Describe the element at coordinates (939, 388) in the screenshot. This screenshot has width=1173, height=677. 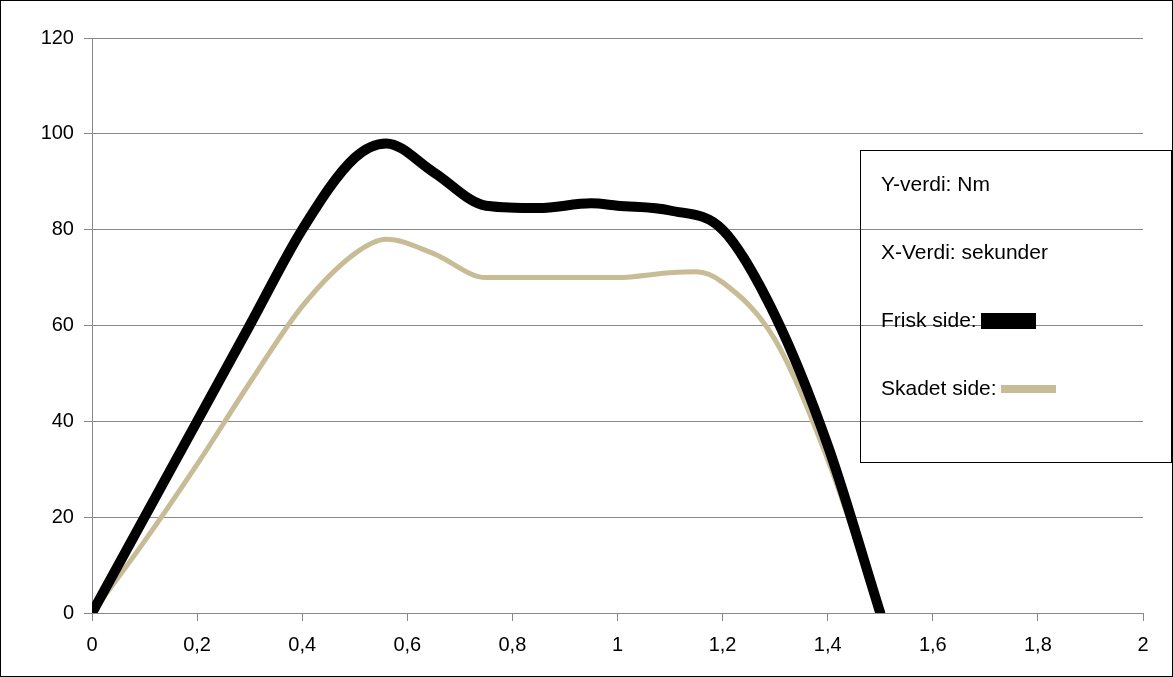
I see `legend-label: Skadet side:` at that location.